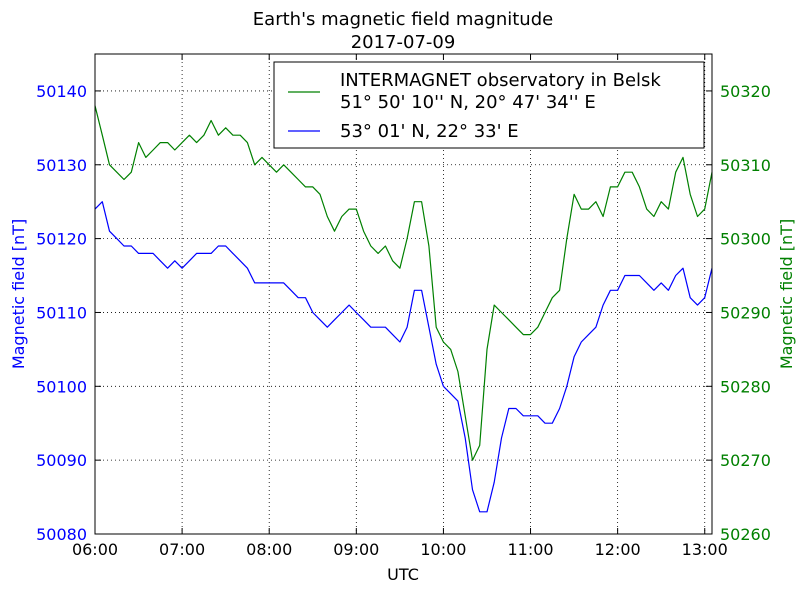 Image resolution: width=807 pixels, height=592 pixels. Describe the element at coordinates (61, 165) in the screenshot. I see `y-left-tick-label: 50130` at that location.